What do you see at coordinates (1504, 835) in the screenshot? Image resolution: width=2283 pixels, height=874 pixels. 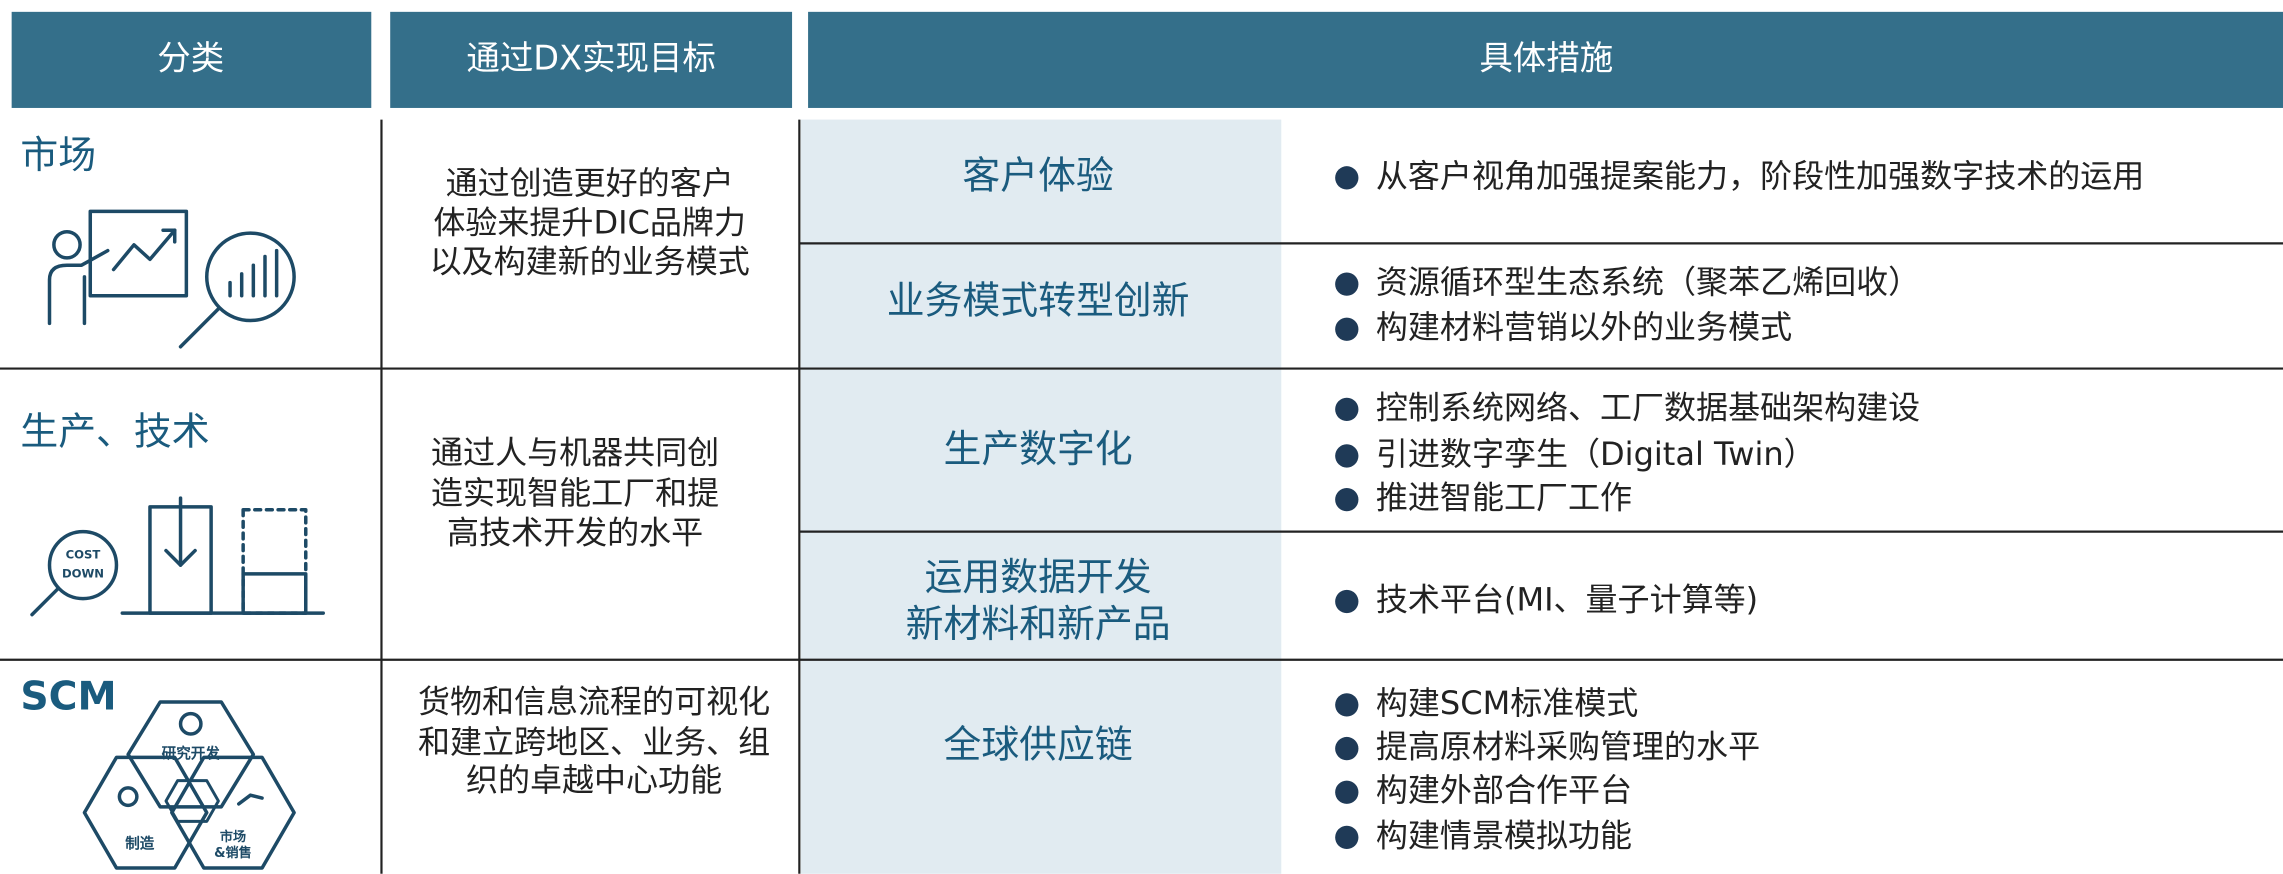 I see `measure-item: 构建情景模拟功能` at bounding box center [1504, 835].